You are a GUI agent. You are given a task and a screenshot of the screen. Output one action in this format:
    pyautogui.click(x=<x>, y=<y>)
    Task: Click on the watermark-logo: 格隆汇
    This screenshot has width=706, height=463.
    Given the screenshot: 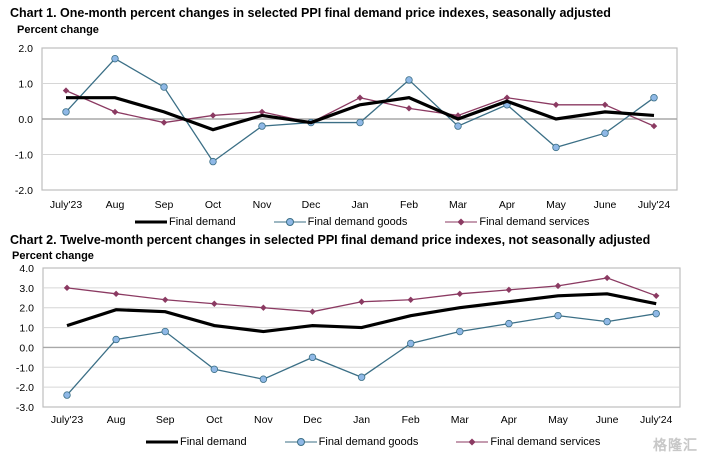 What is the action you would take?
    pyautogui.click(x=675, y=445)
    